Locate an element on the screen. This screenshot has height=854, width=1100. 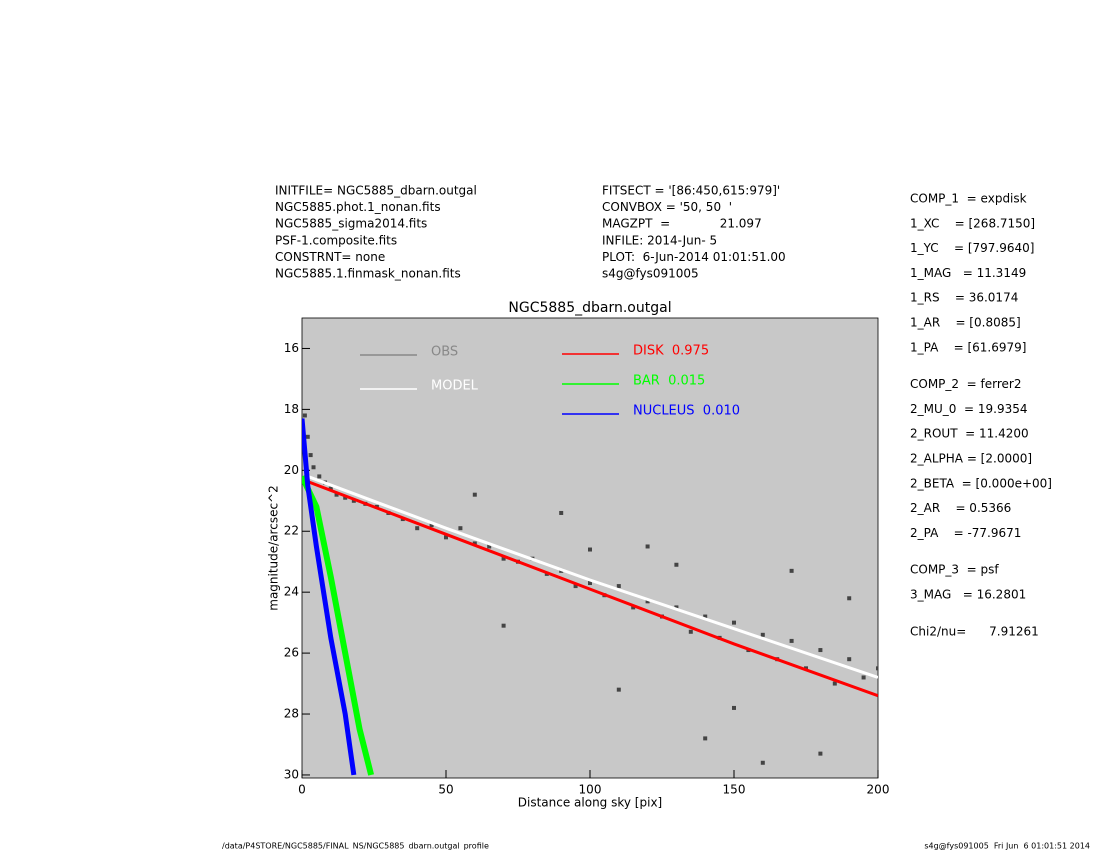
parameter-line: 1_AR = [0.8085] is located at coordinates (965, 323).